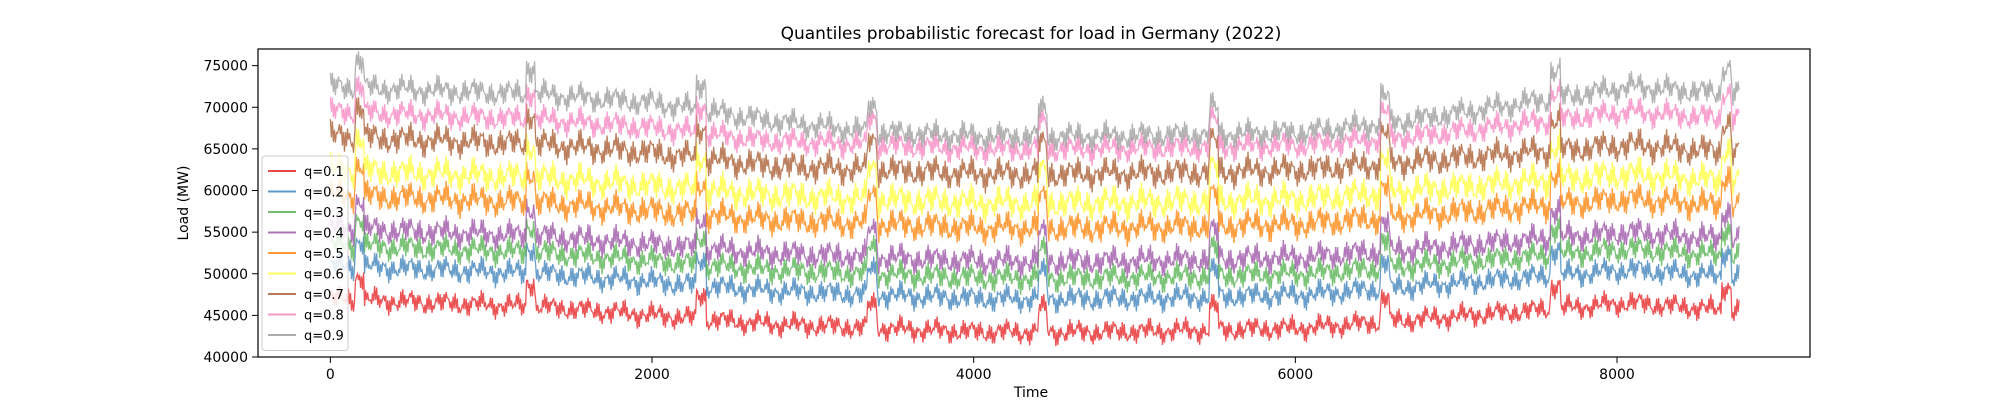 The width and height of the screenshot is (2000, 400). Describe the element at coordinates (324, 316) in the screenshot. I see `legend-entry: q=0.8` at that location.